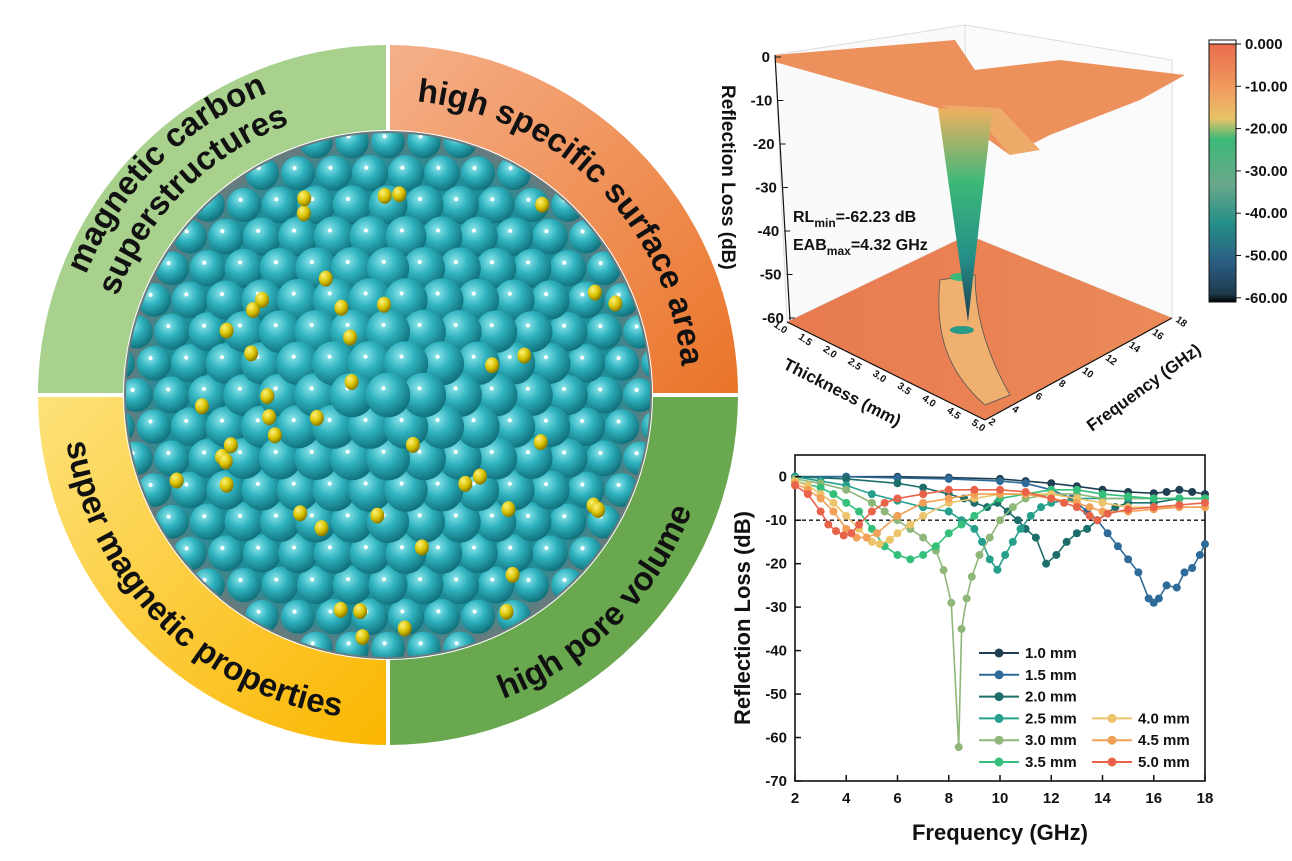 The image size is (1292, 861). I want to click on frequency-tick-label: 6, so click(1038, 397).